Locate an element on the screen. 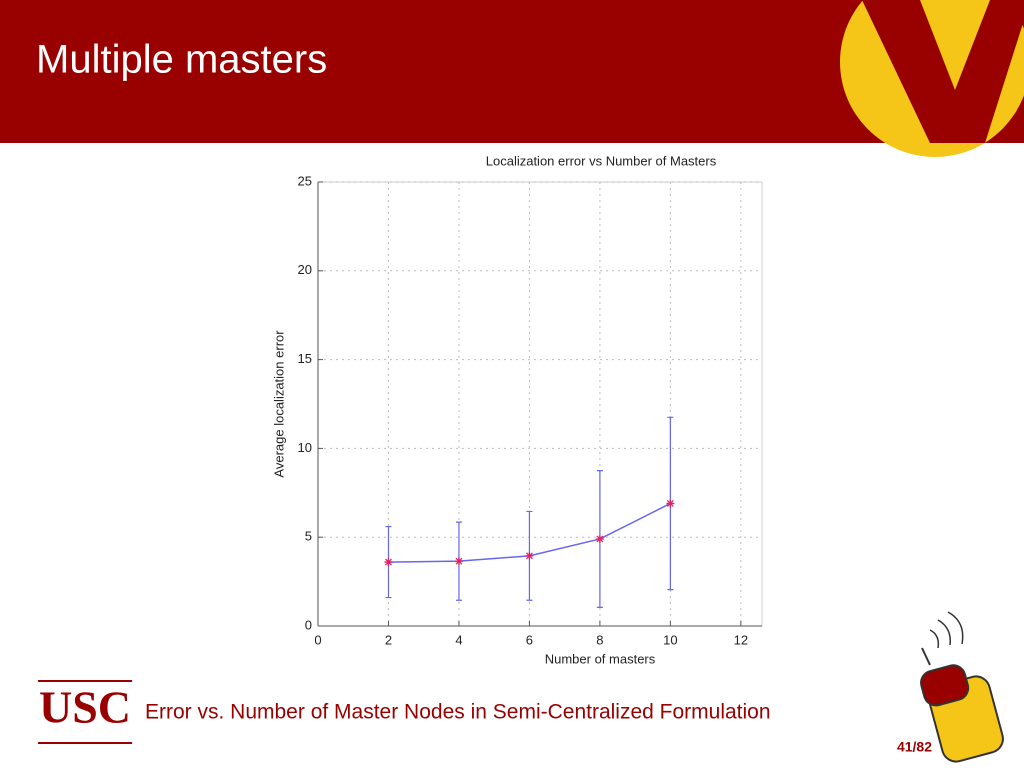 The height and width of the screenshot is (773, 1024). y-tick-label: 10 is located at coordinates (305, 447).